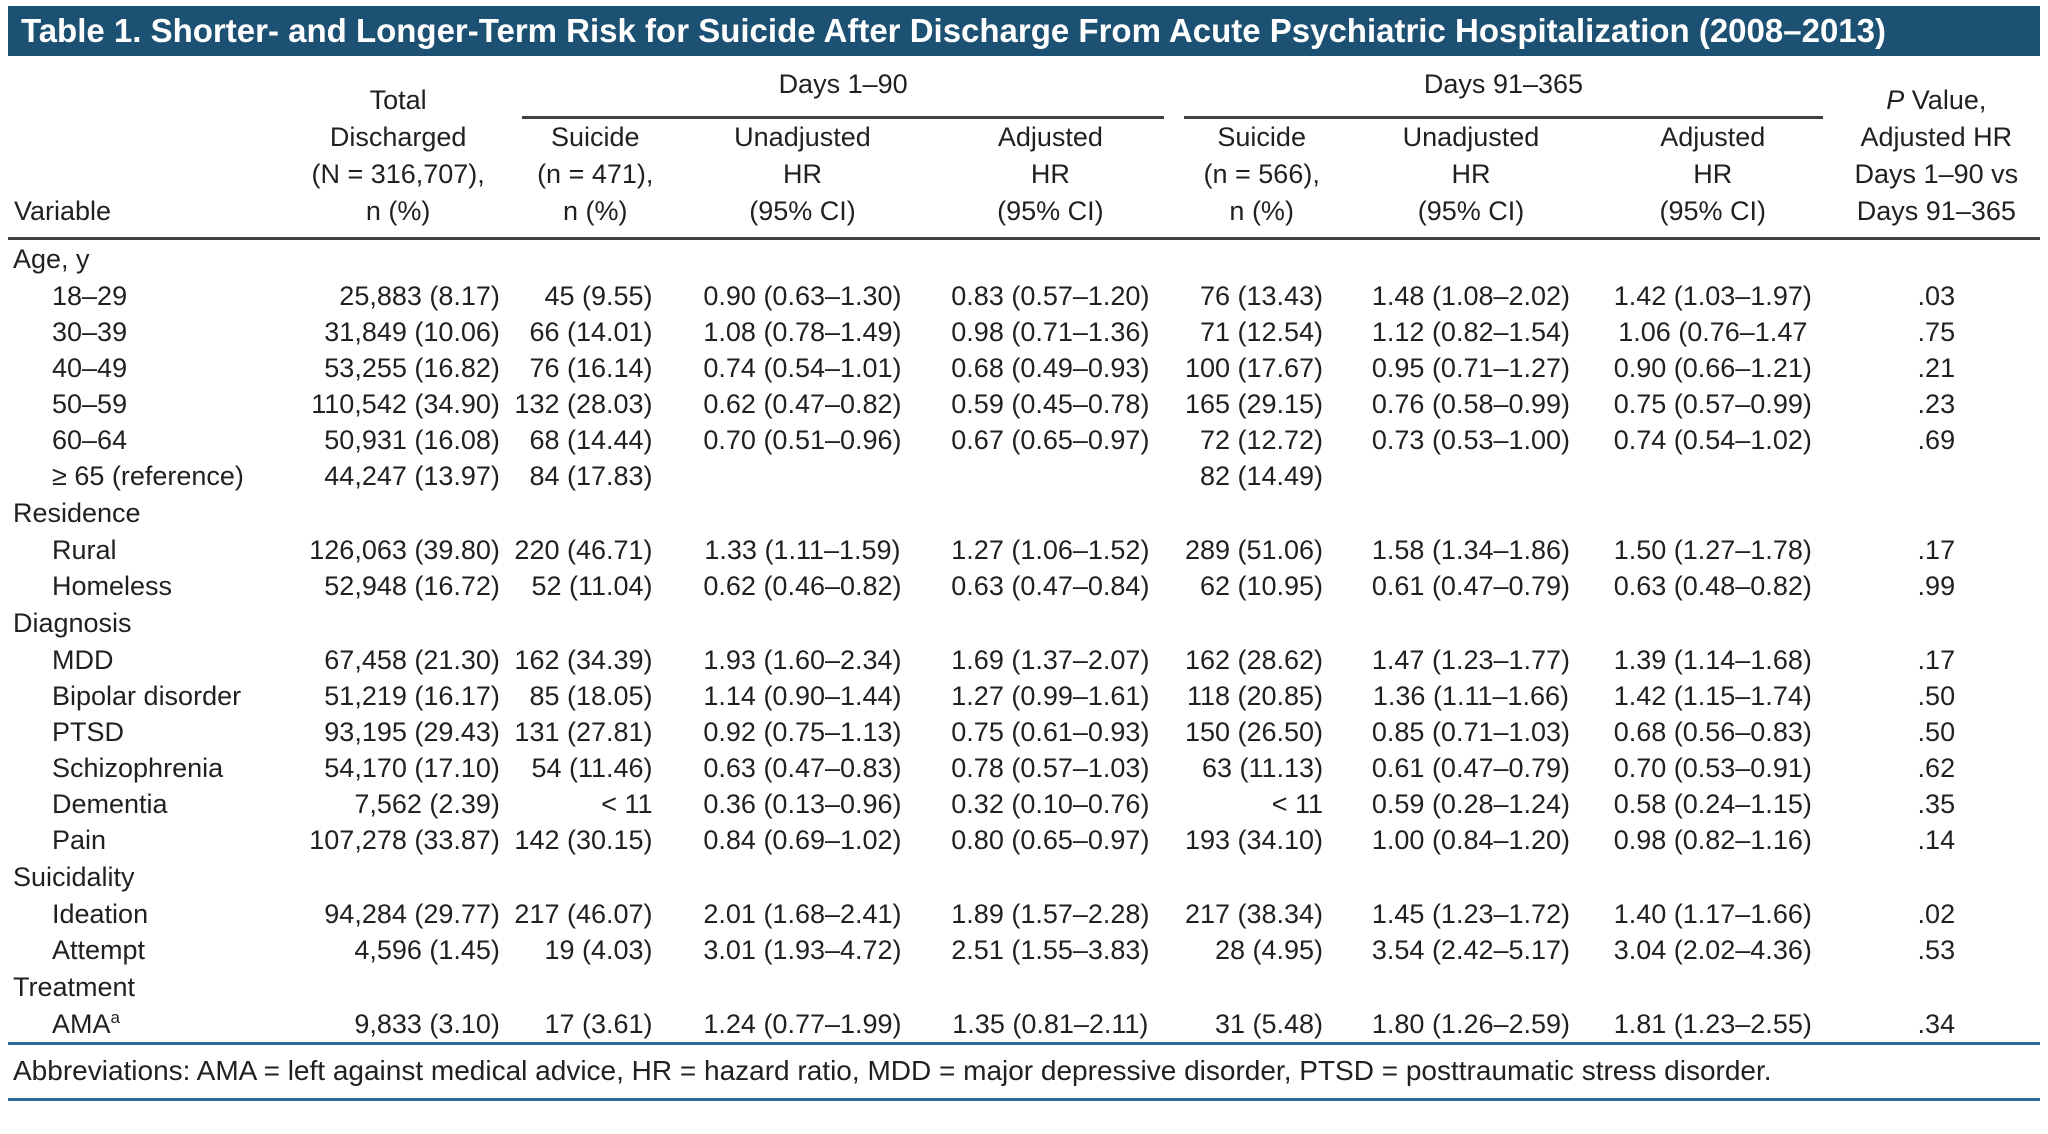 Image resolution: width=2048 pixels, height=1134 pixels. What do you see at coordinates (1936, 840) in the screenshot?
I see `cell-p-value: .14` at bounding box center [1936, 840].